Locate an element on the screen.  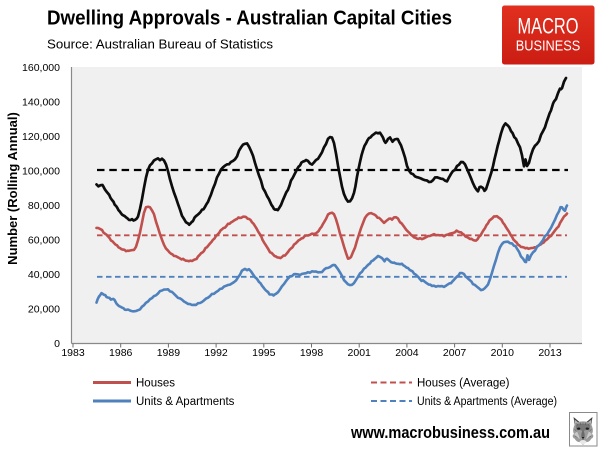
svg-text: 2007 is located at coordinates (455, 353).